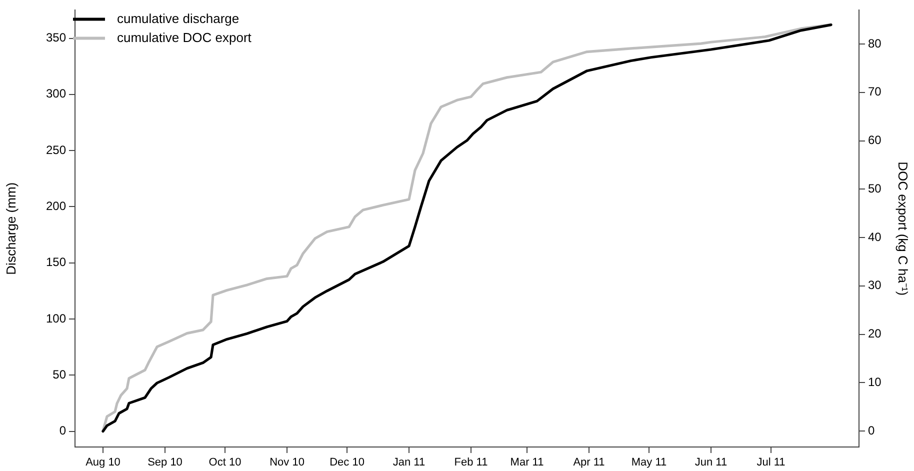 Image resolution: width=914 pixels, height=471 pixels. I want to click on y-tick-label: 350, so click(56, 37).